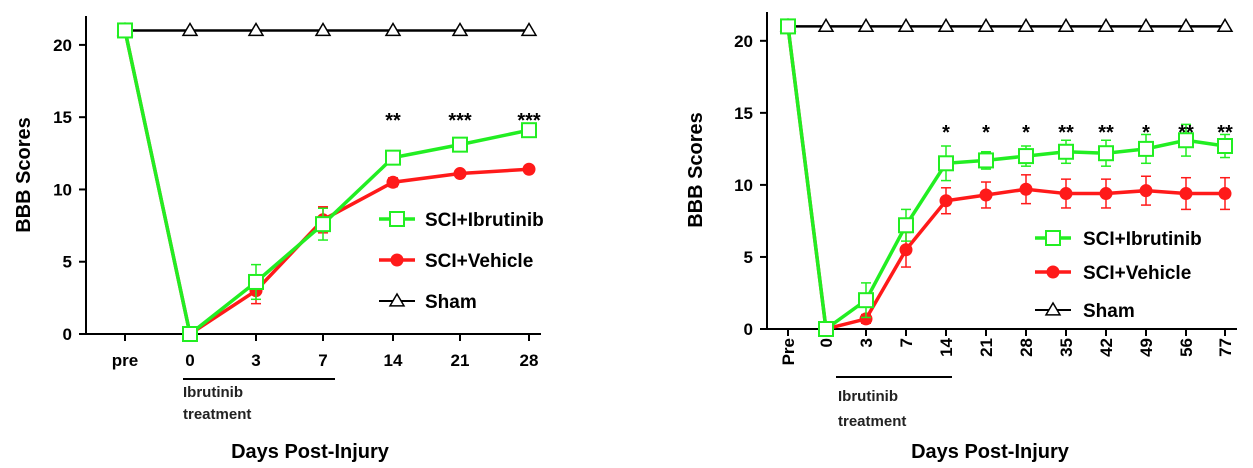 This screenshot has height=468, width=1253. I want to click on x-tick-label: 77, so click(1225, 347).